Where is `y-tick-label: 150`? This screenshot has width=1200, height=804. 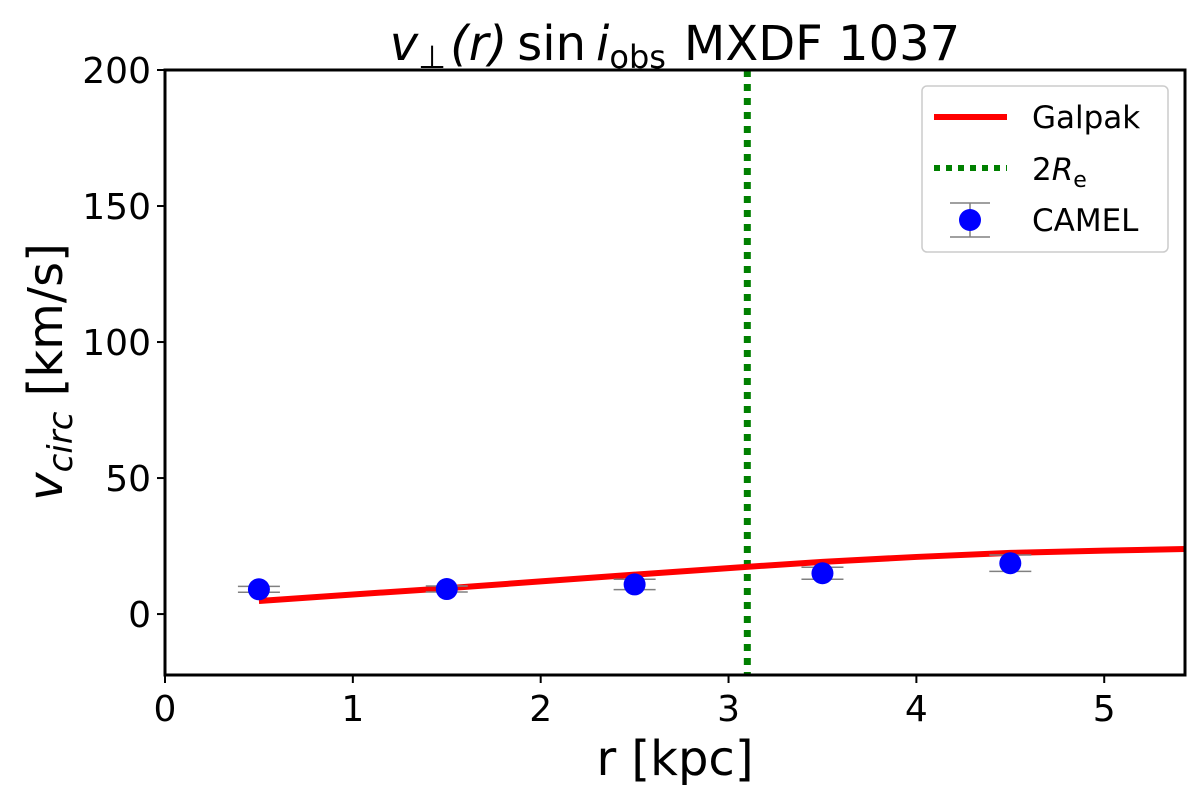 y-tick-label: 150 is located at coordinates (116, 207).